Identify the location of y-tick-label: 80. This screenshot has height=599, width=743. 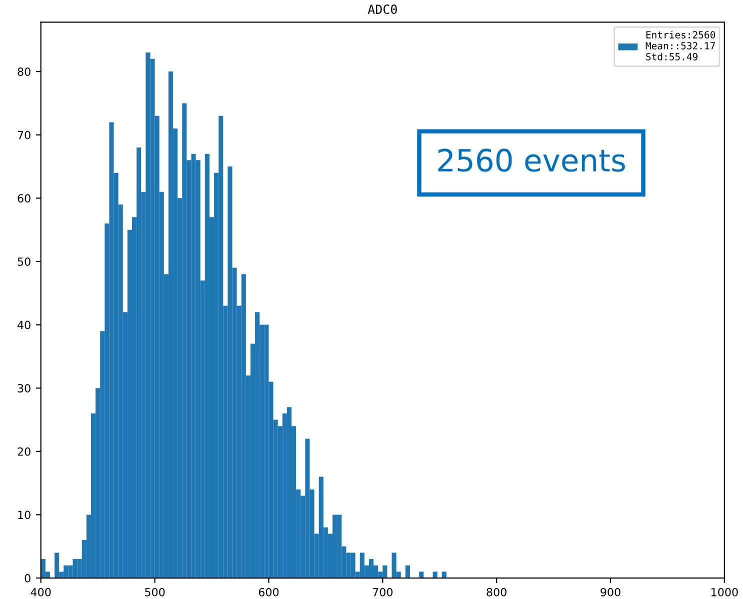
(24, 72).